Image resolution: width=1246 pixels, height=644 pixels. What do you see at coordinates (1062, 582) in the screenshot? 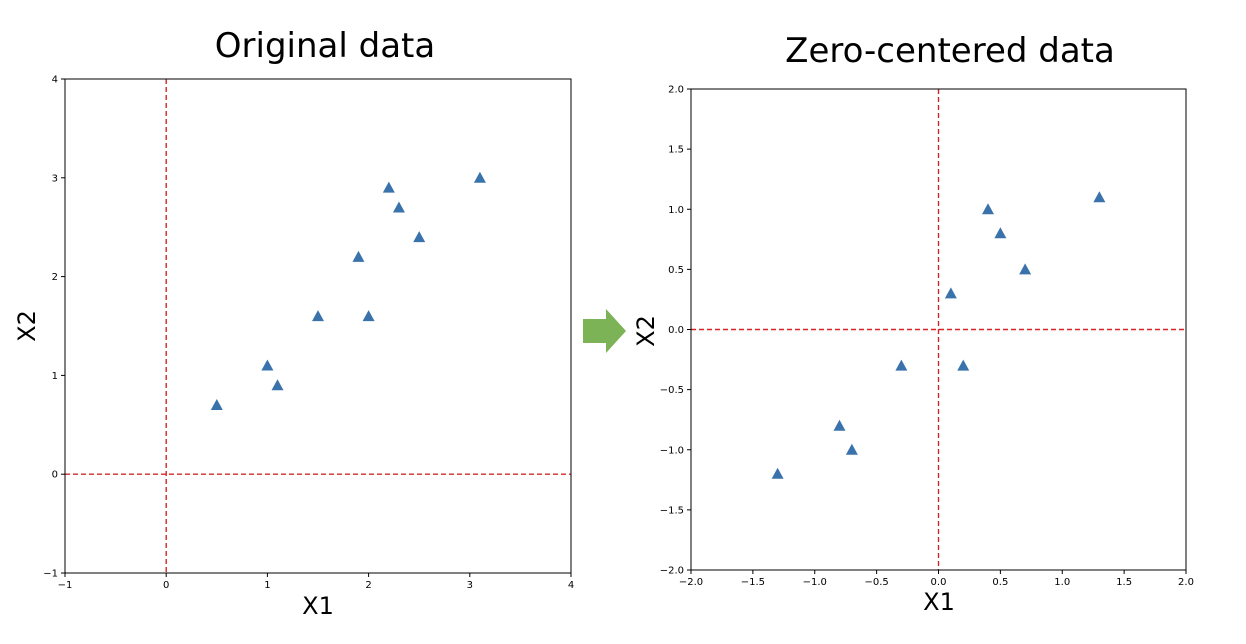
I see `x-tick-label: 1.0` at bounding box center [1062, 582].